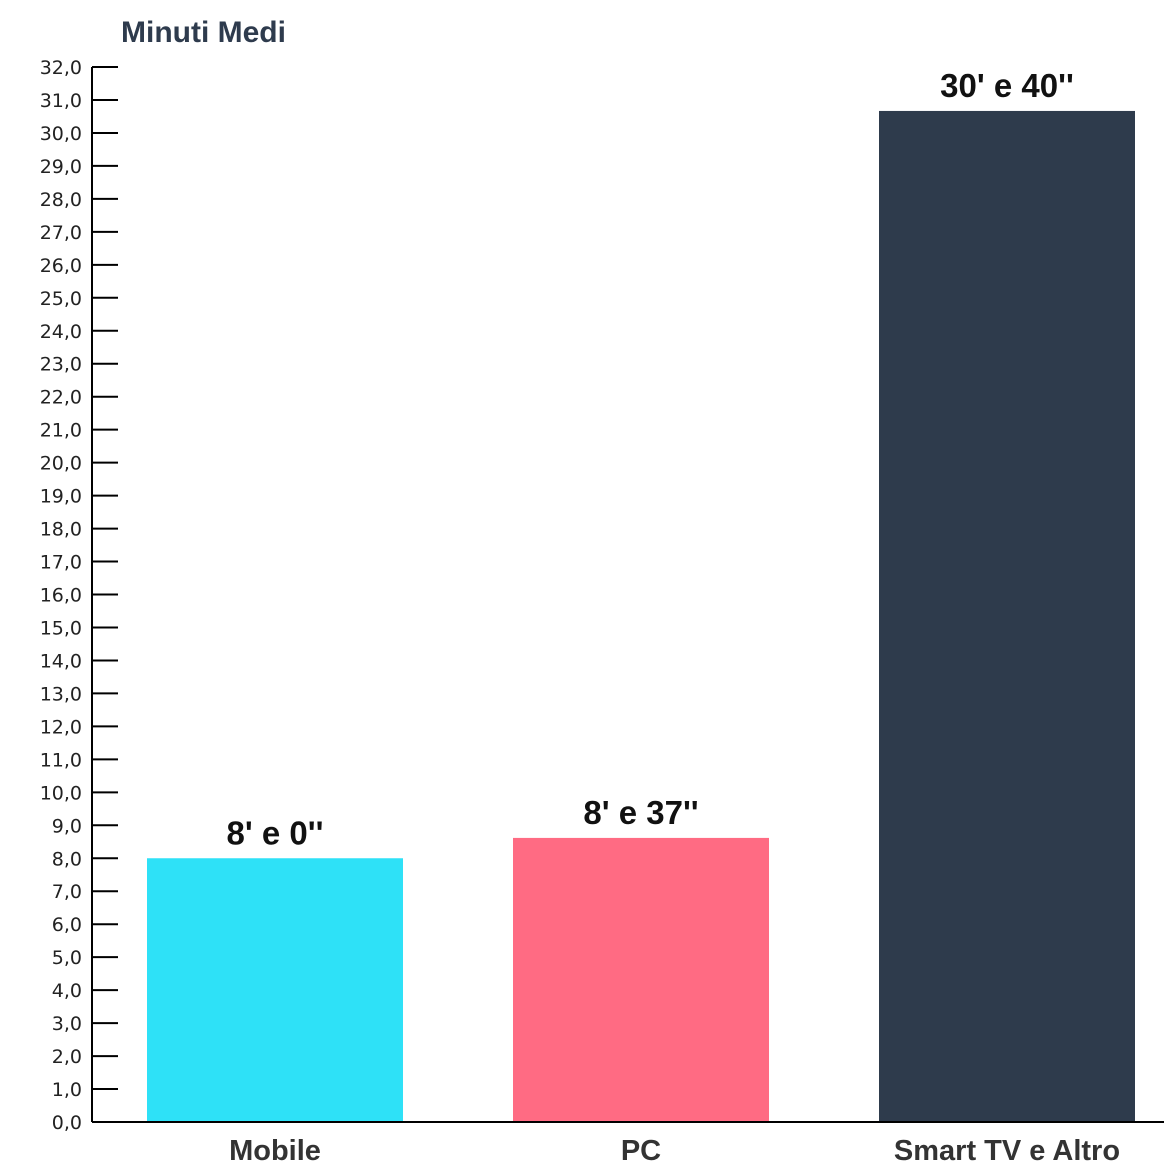 The image size is (1164, 1165). Describe the element at coordinates (61, 760) in the screenshot. I see `y-tick-label: 11,0` at that location.